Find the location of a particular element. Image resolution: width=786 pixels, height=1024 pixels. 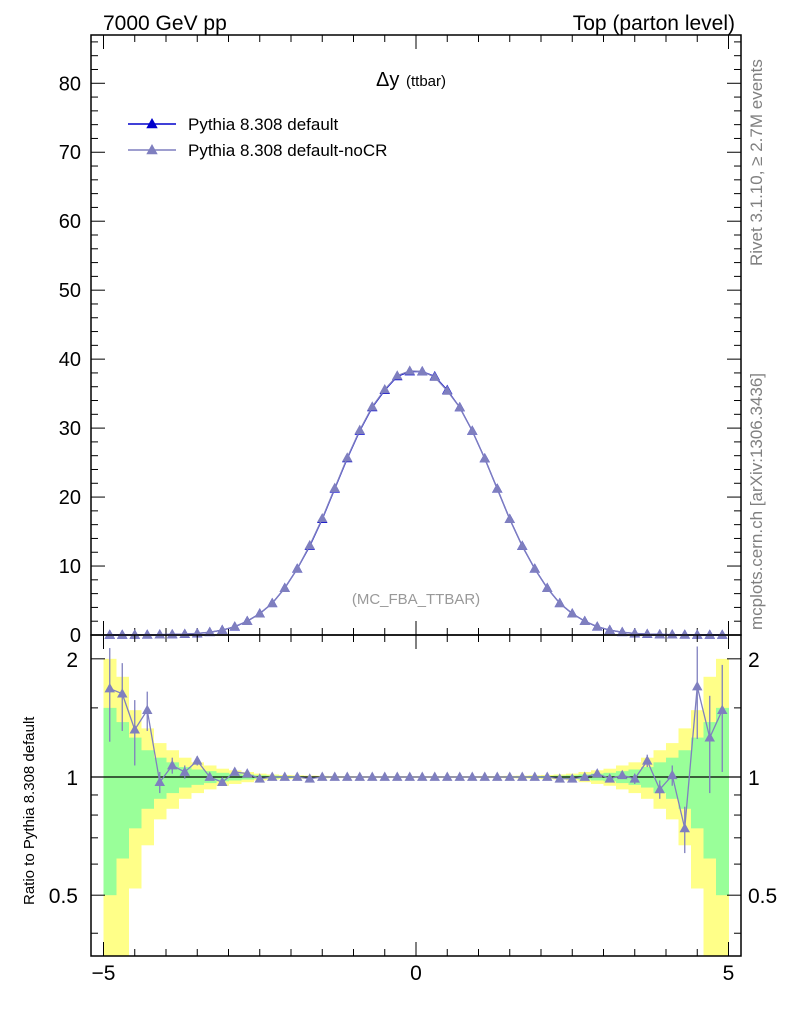

y-tick-label: 40 is located at coordinates (70, 360).